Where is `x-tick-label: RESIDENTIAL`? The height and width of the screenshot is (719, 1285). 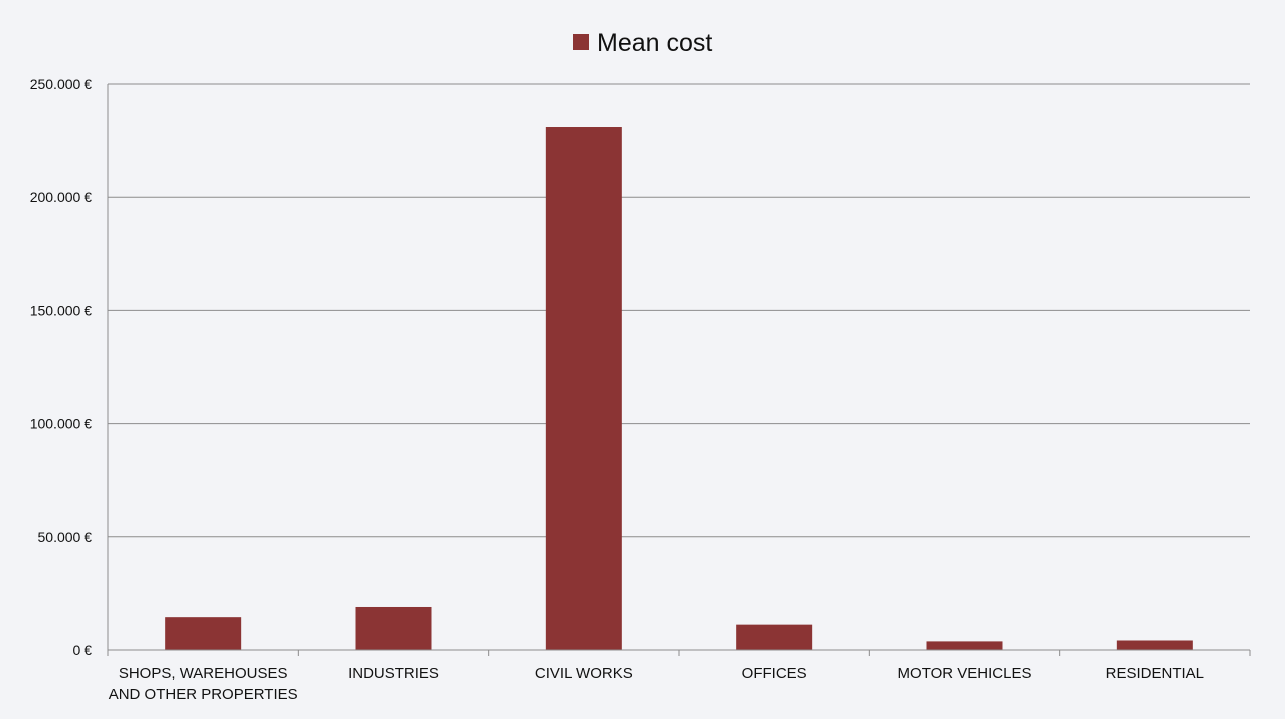
x-tick-label: RESIDENTIAL is located at coordinates (1155, 673).